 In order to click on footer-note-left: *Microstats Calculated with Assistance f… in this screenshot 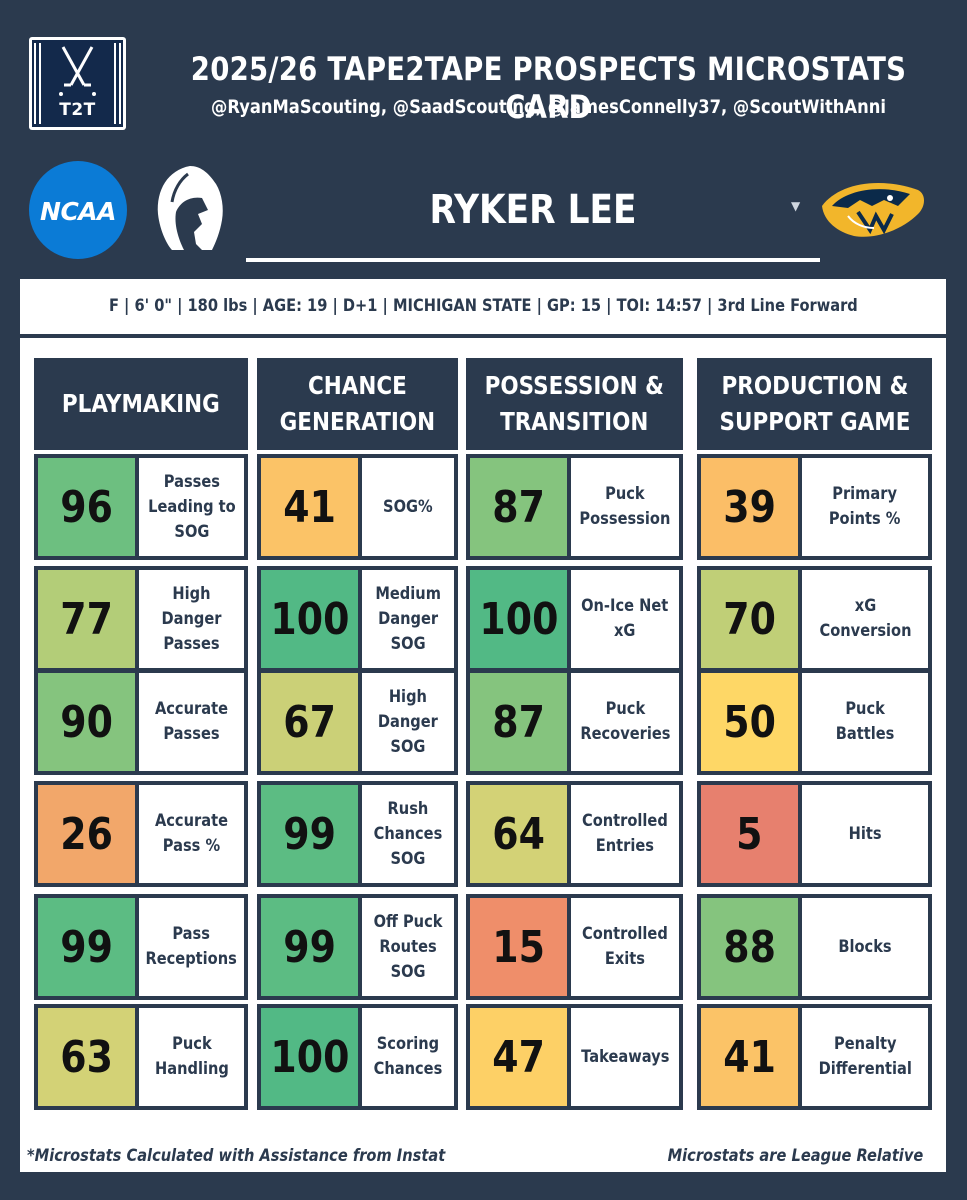, I will do `click(236, 1156)`.